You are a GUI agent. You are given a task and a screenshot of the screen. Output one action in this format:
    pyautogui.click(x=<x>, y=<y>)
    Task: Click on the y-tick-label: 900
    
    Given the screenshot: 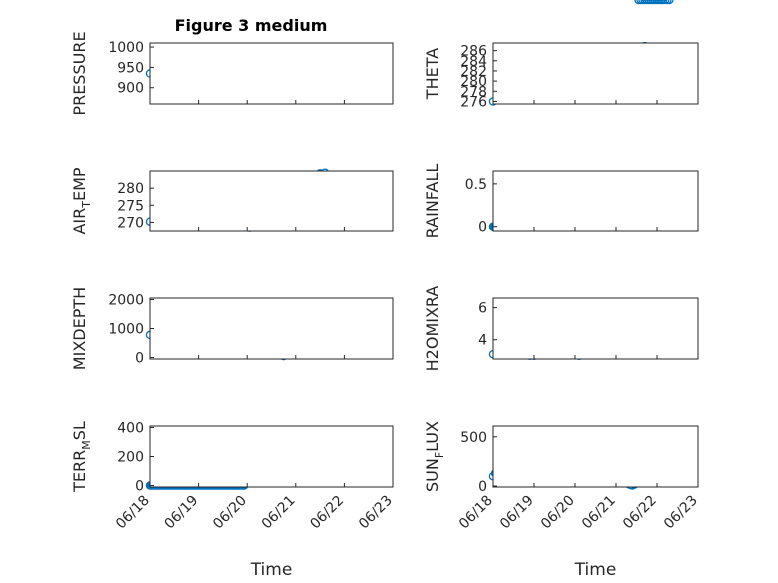 What is the action you would take?
    pyautogui.click(x=130, y=89)
    